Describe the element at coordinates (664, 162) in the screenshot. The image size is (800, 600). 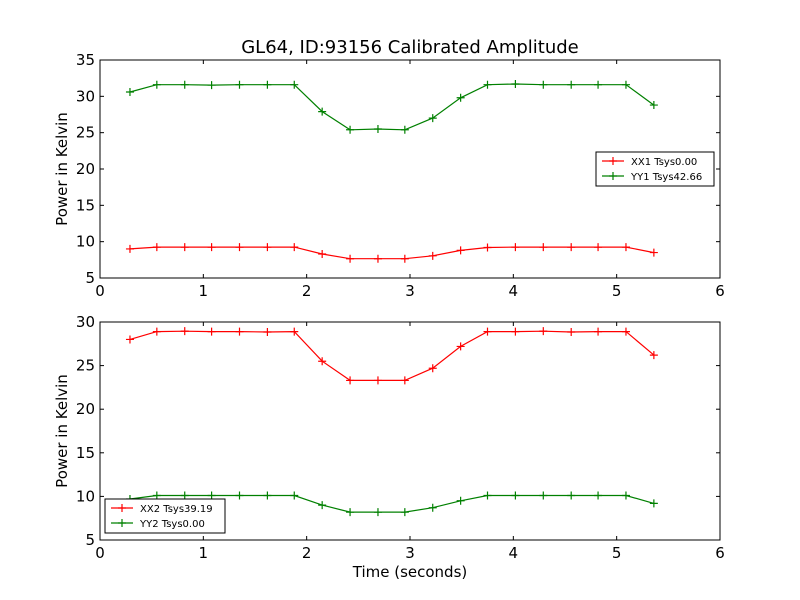
I see `p0-legend-label-0: XX1 Tsys0.00` at that location.